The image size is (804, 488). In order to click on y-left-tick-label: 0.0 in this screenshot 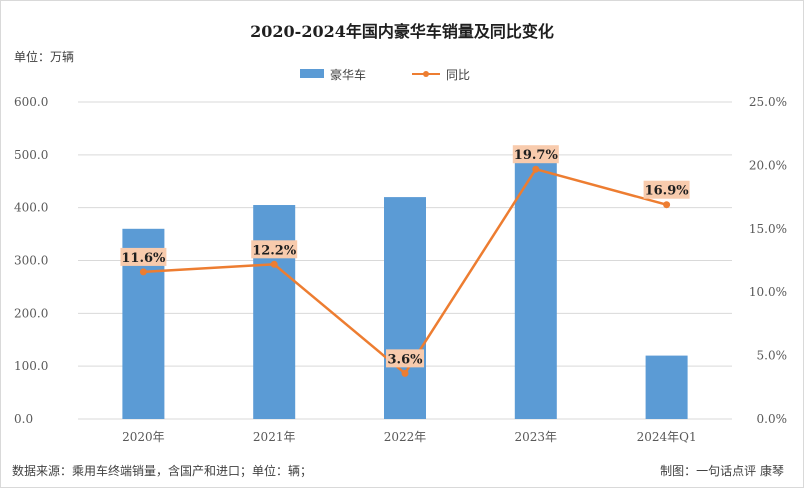, I will do `click(23, 419)`.